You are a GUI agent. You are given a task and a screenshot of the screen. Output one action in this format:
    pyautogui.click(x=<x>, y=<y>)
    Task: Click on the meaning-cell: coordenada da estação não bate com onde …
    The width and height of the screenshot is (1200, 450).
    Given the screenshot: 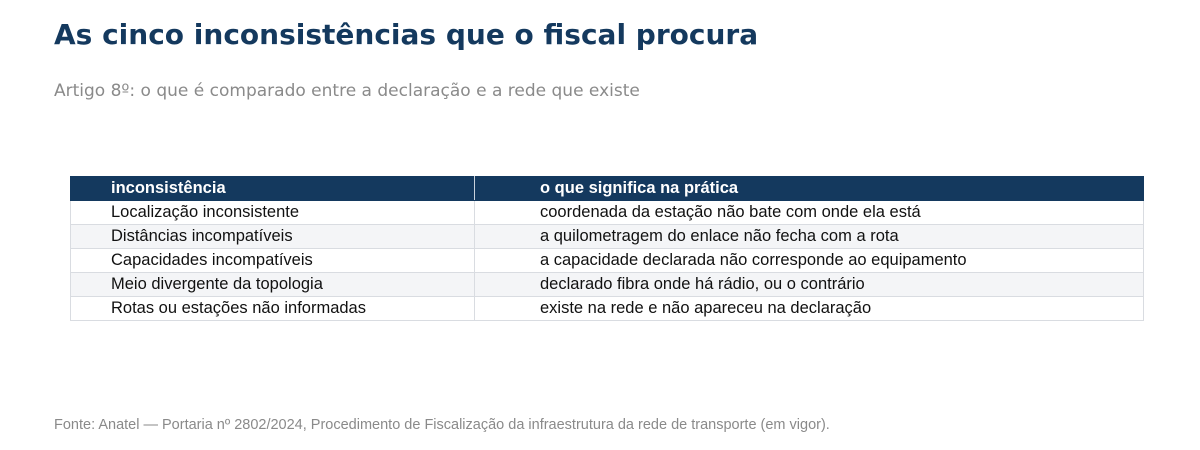 What is the action you would take?
    pyautogui.click(x=809, y=212)
    